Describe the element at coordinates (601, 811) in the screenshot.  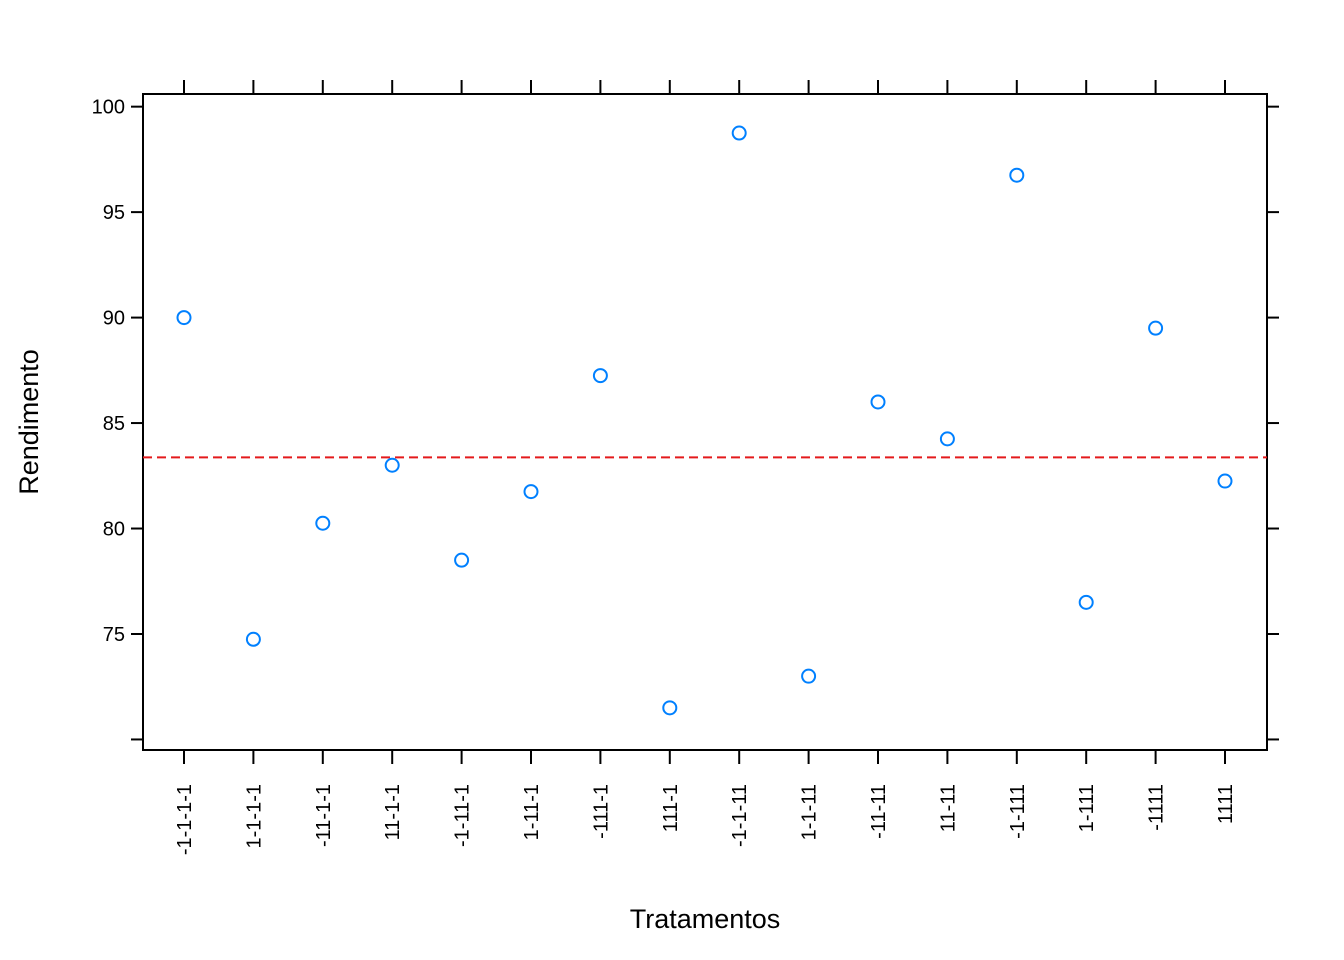
I see `x-tick-label: -111-1` at that location.